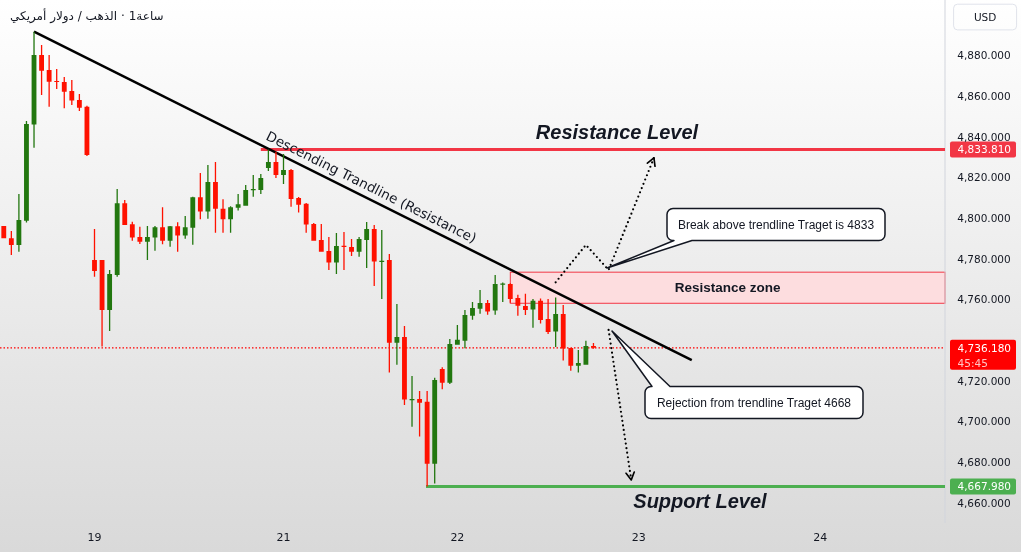 The width and height of the screenshot is (1021, 552). Describe the element at coordinates (283, 537) in the screenshot. I see `x-tick-label: 21` at that location.